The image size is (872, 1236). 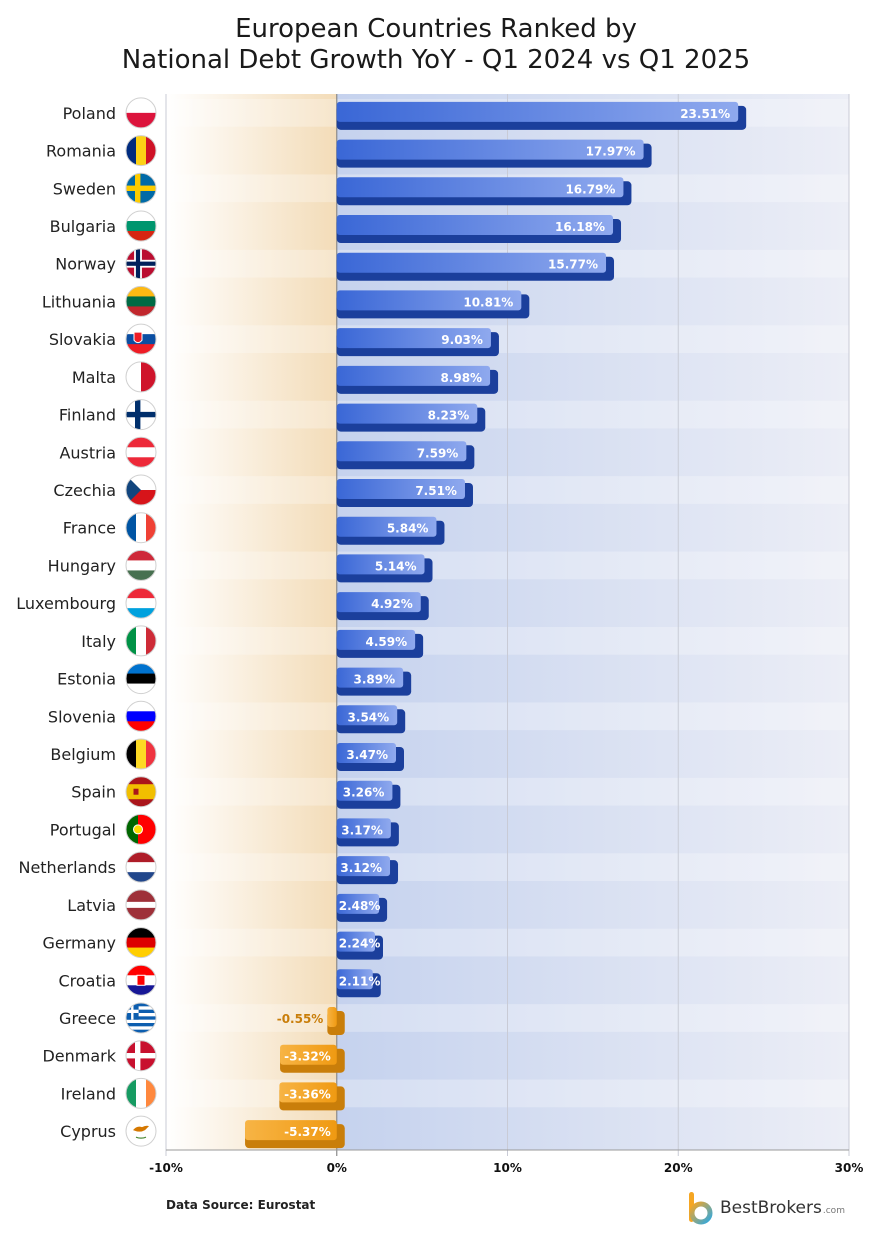 I want to click on bar-value-label: -0.55%, so click(x=300, y=1019).